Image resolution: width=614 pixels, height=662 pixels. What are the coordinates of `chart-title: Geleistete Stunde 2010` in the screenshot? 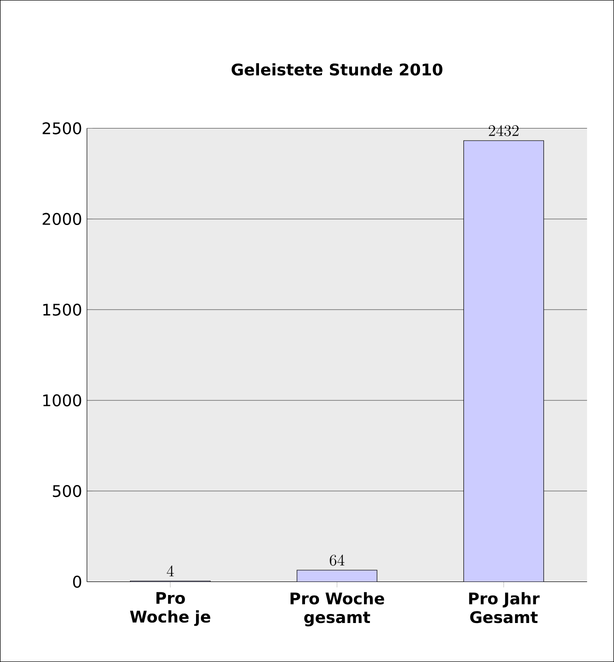 It's located at (337, 69).